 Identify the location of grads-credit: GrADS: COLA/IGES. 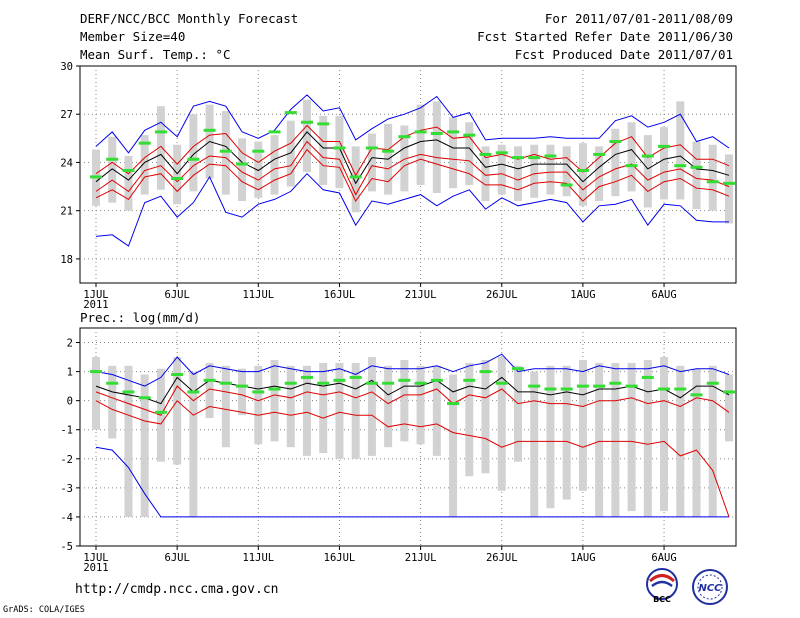
(44, 610).